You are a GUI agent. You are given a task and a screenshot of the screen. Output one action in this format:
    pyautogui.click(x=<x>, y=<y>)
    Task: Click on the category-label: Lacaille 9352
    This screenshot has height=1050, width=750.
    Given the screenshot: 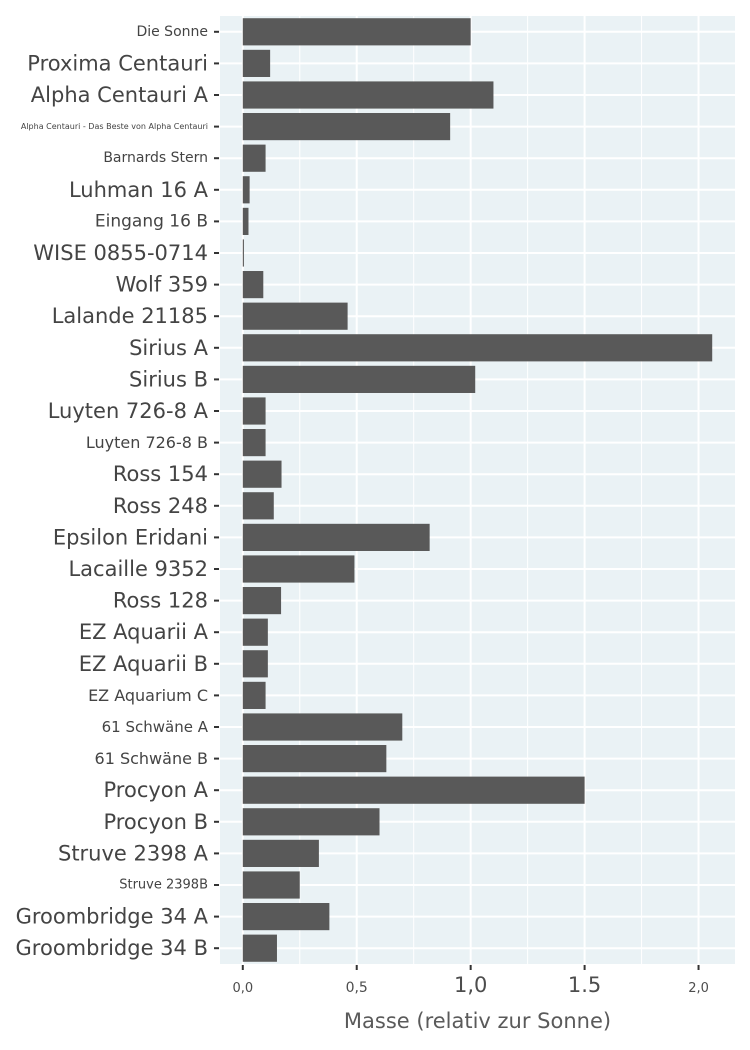 What is the action you would take?
    pyautogui.click(x=138, y=569)
    